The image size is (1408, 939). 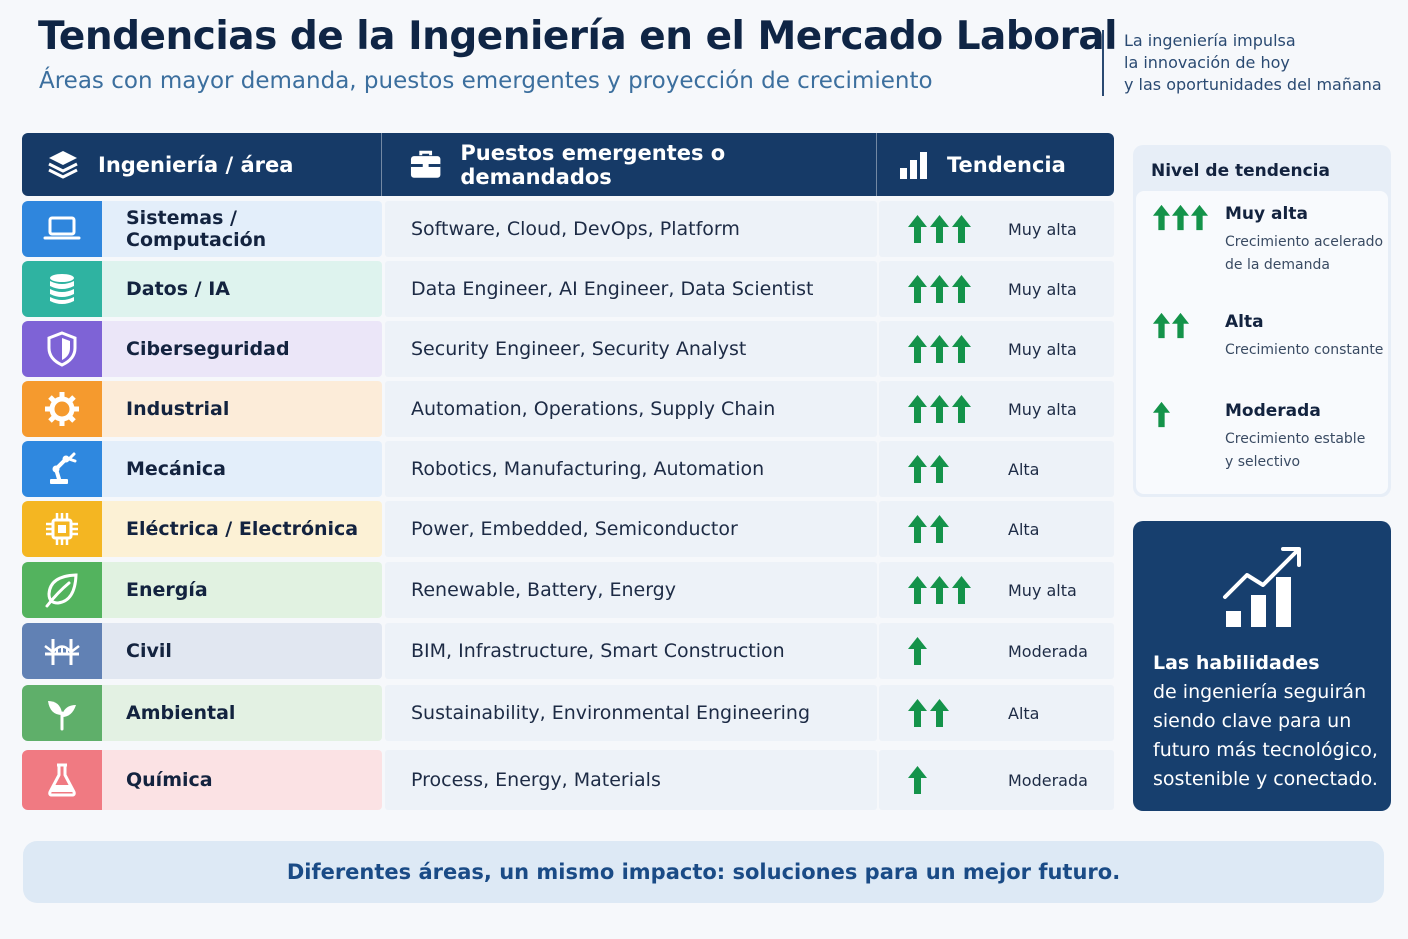 I want to click on legend-item-name: Muy alta, so click(x=1266, y=214).